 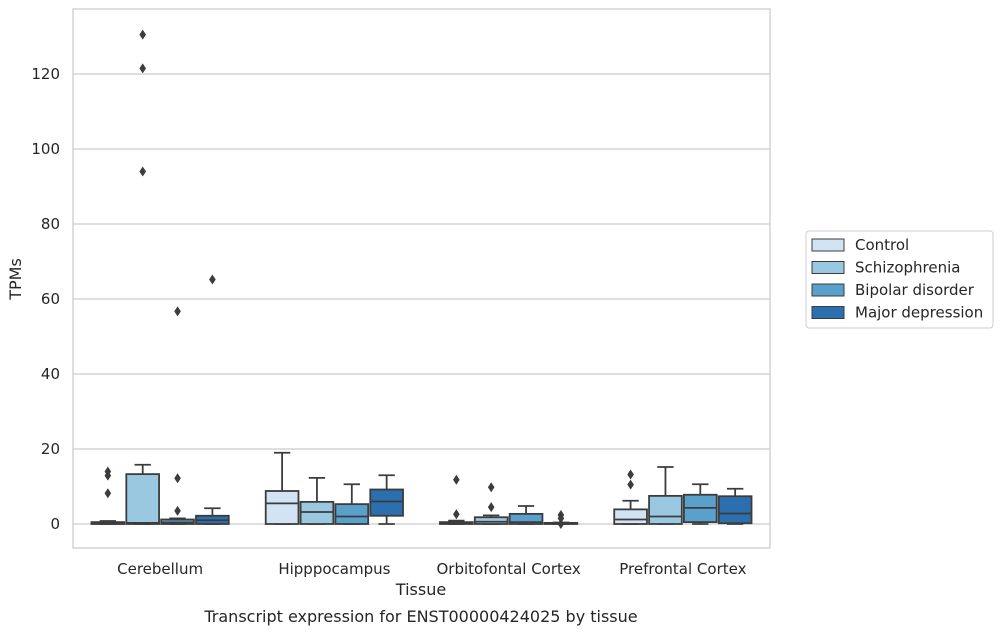 I want to click on legend-label: Bipolar disorder, so click(x=915, y=290).